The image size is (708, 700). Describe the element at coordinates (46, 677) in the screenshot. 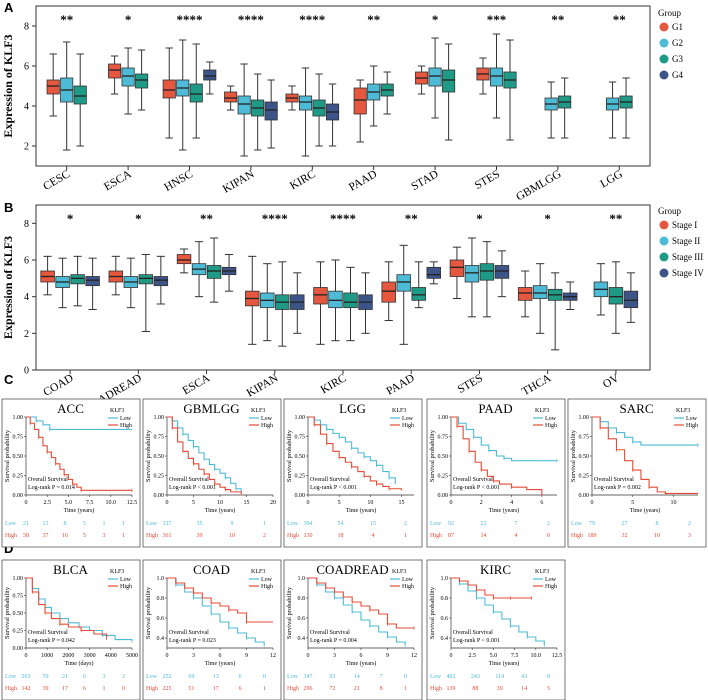

I see `risk-low-value: 59` at that location.